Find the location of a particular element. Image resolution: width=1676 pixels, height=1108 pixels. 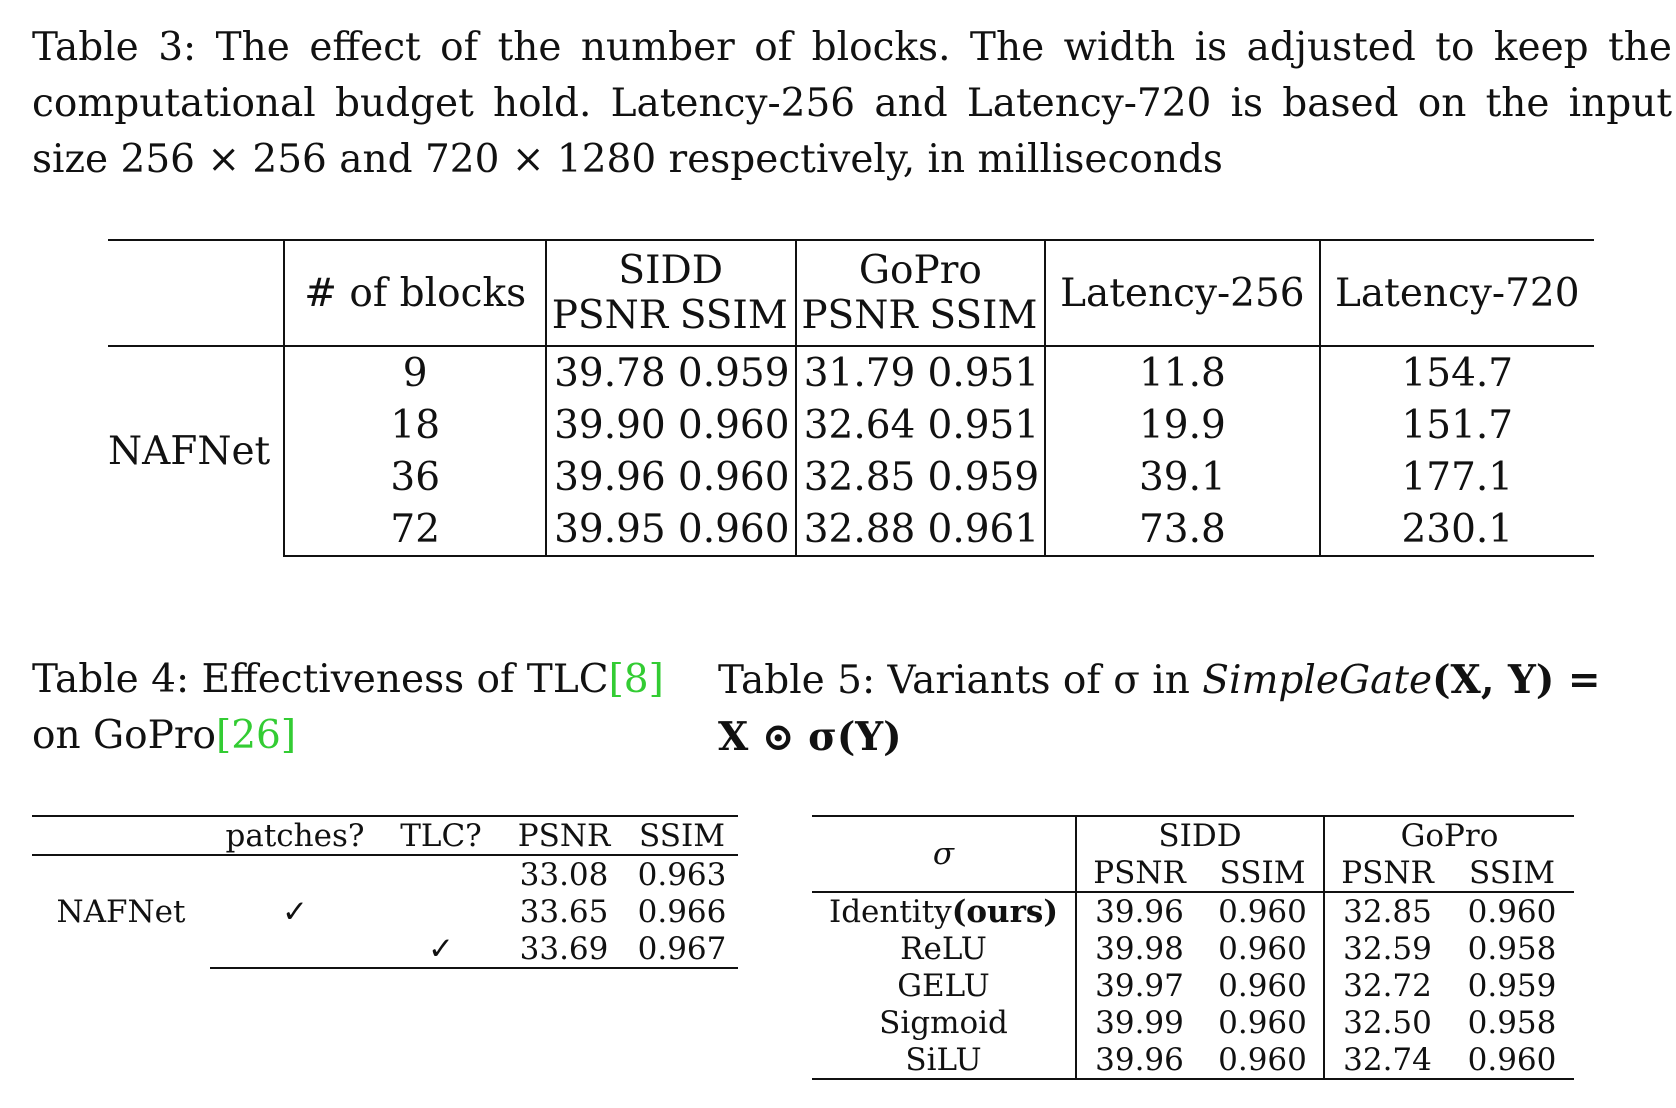

table4-header-patches: patches? is located at coordinates (295, 835).